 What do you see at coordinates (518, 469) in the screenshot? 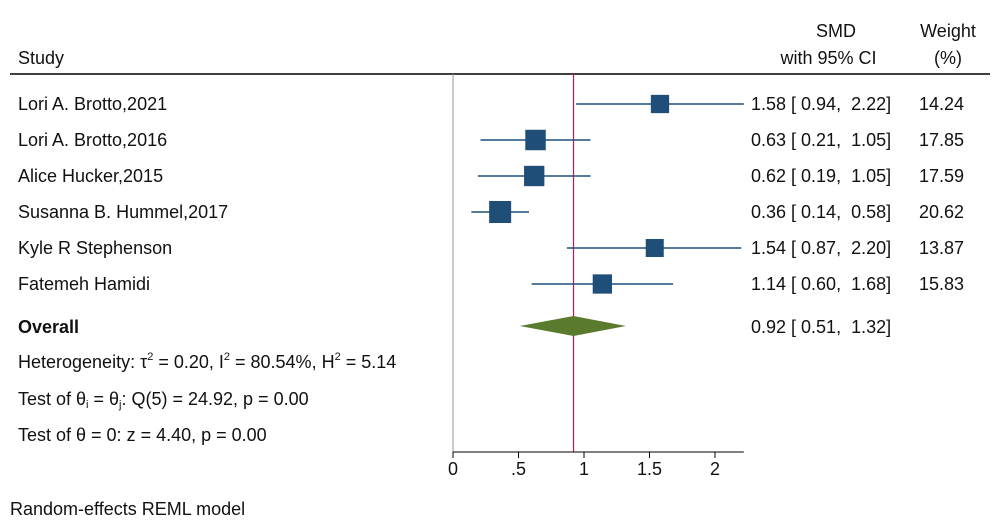
I see `x-axis-tick-label: .5` at bounding box center [518, 469].